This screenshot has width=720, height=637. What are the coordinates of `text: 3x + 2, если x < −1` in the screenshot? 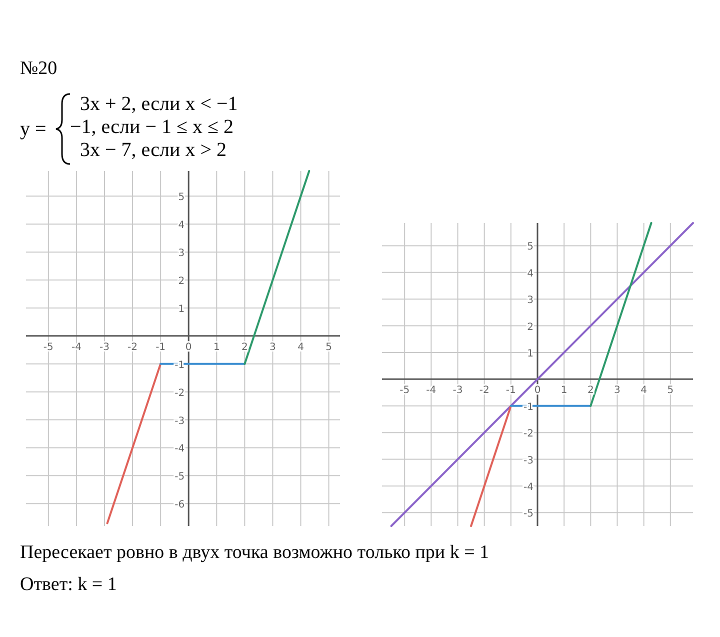 It's located at (159, 104).